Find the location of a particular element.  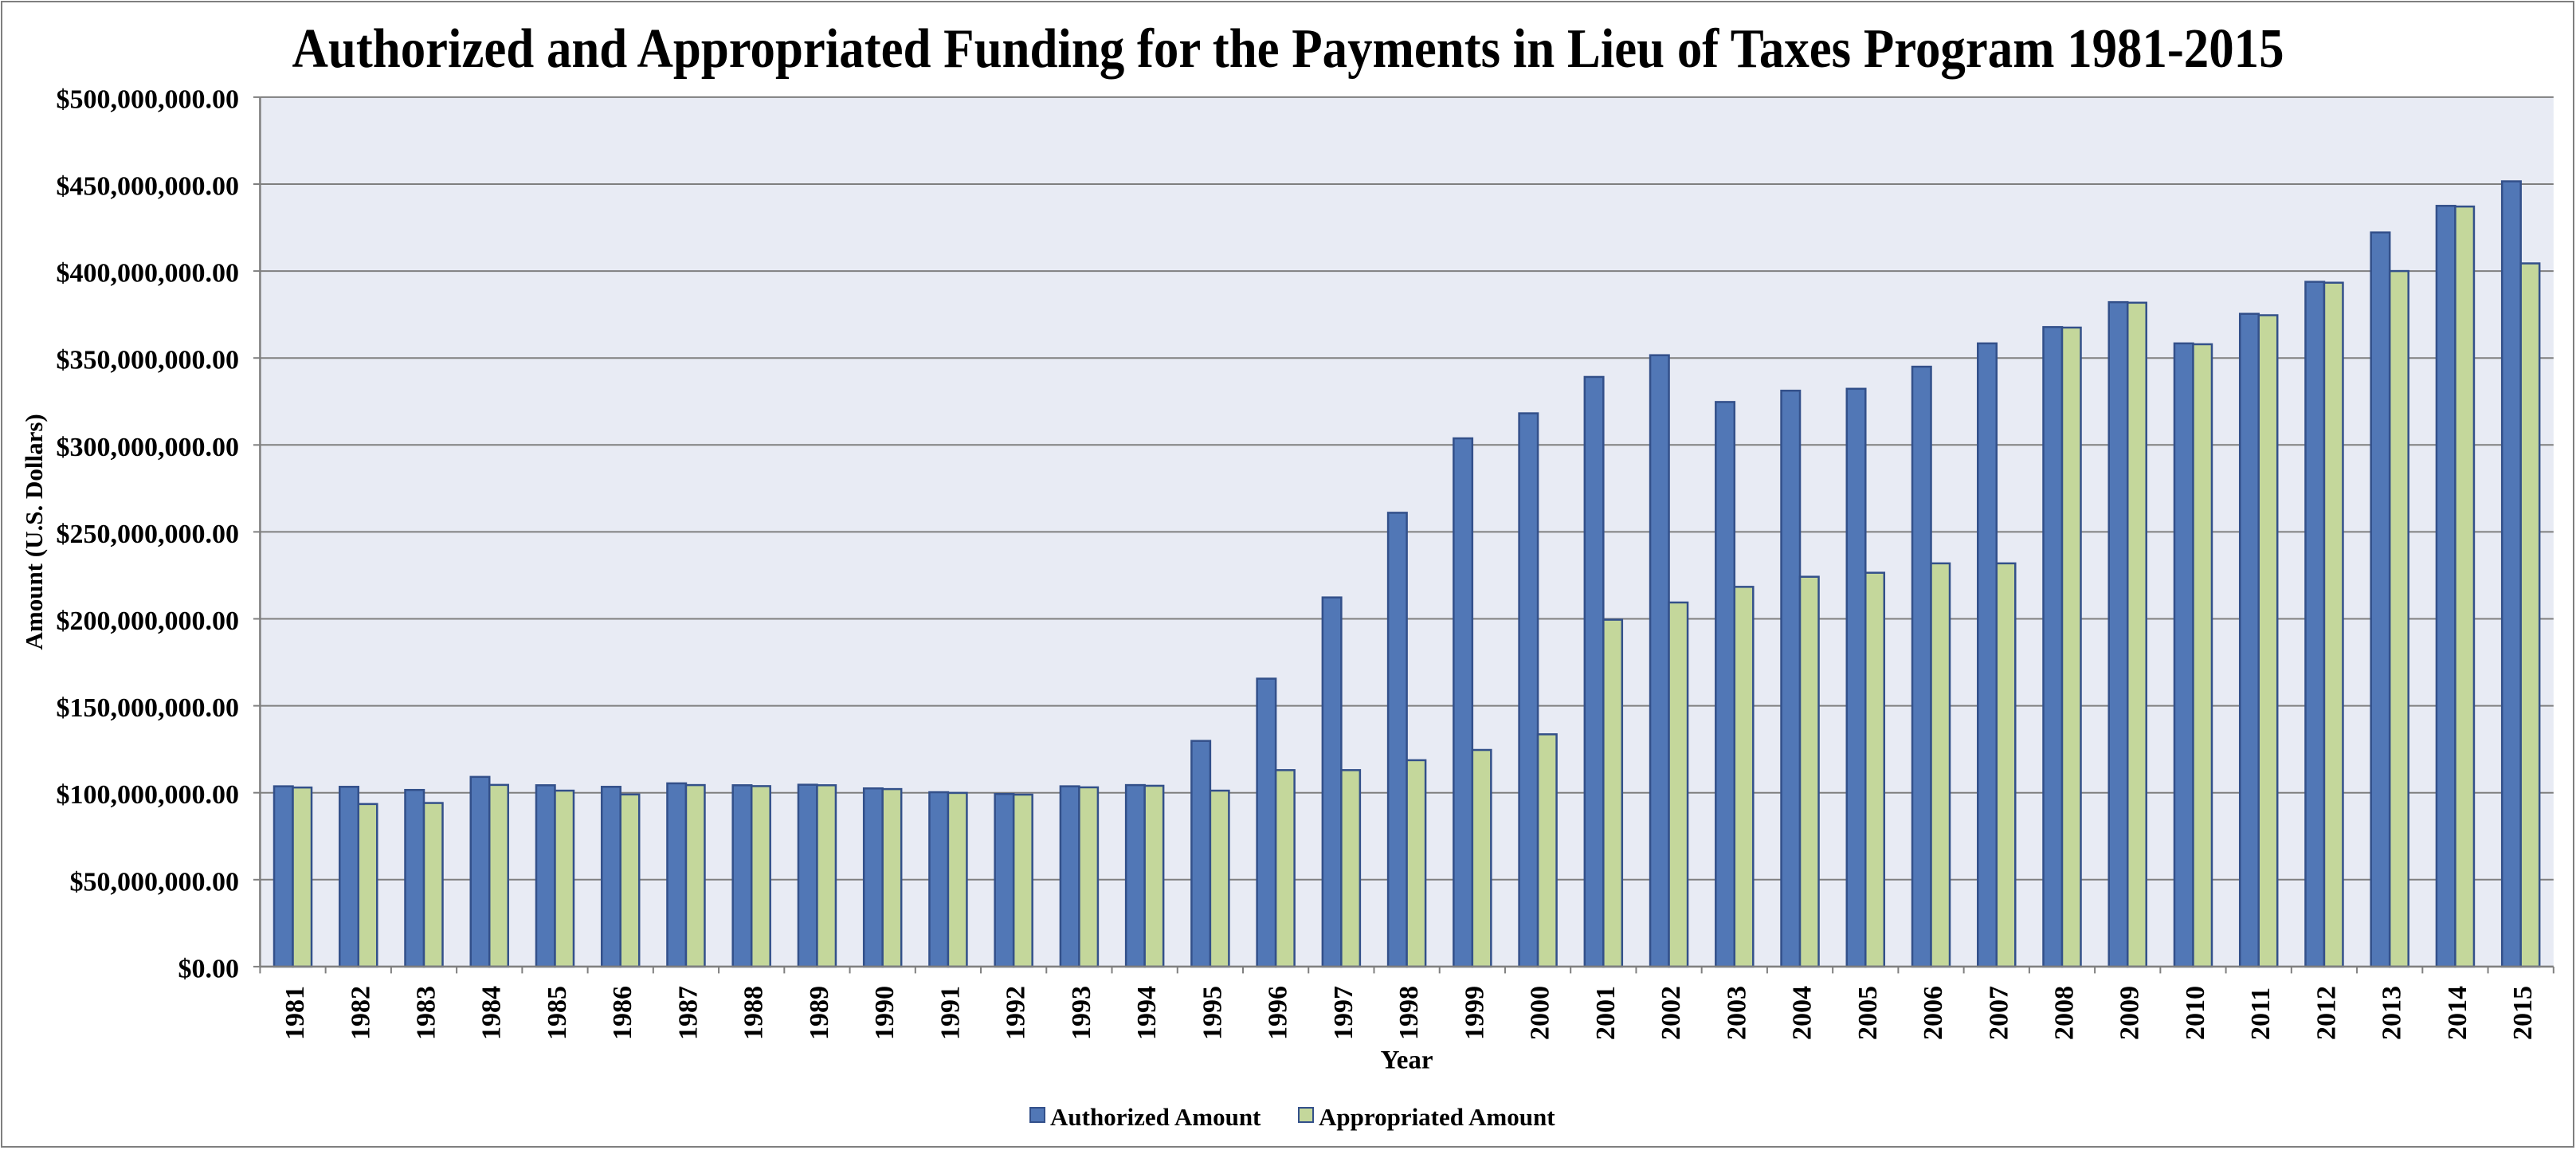

svg-text: $500,000,000.00 is located at coordinates (148, 99).